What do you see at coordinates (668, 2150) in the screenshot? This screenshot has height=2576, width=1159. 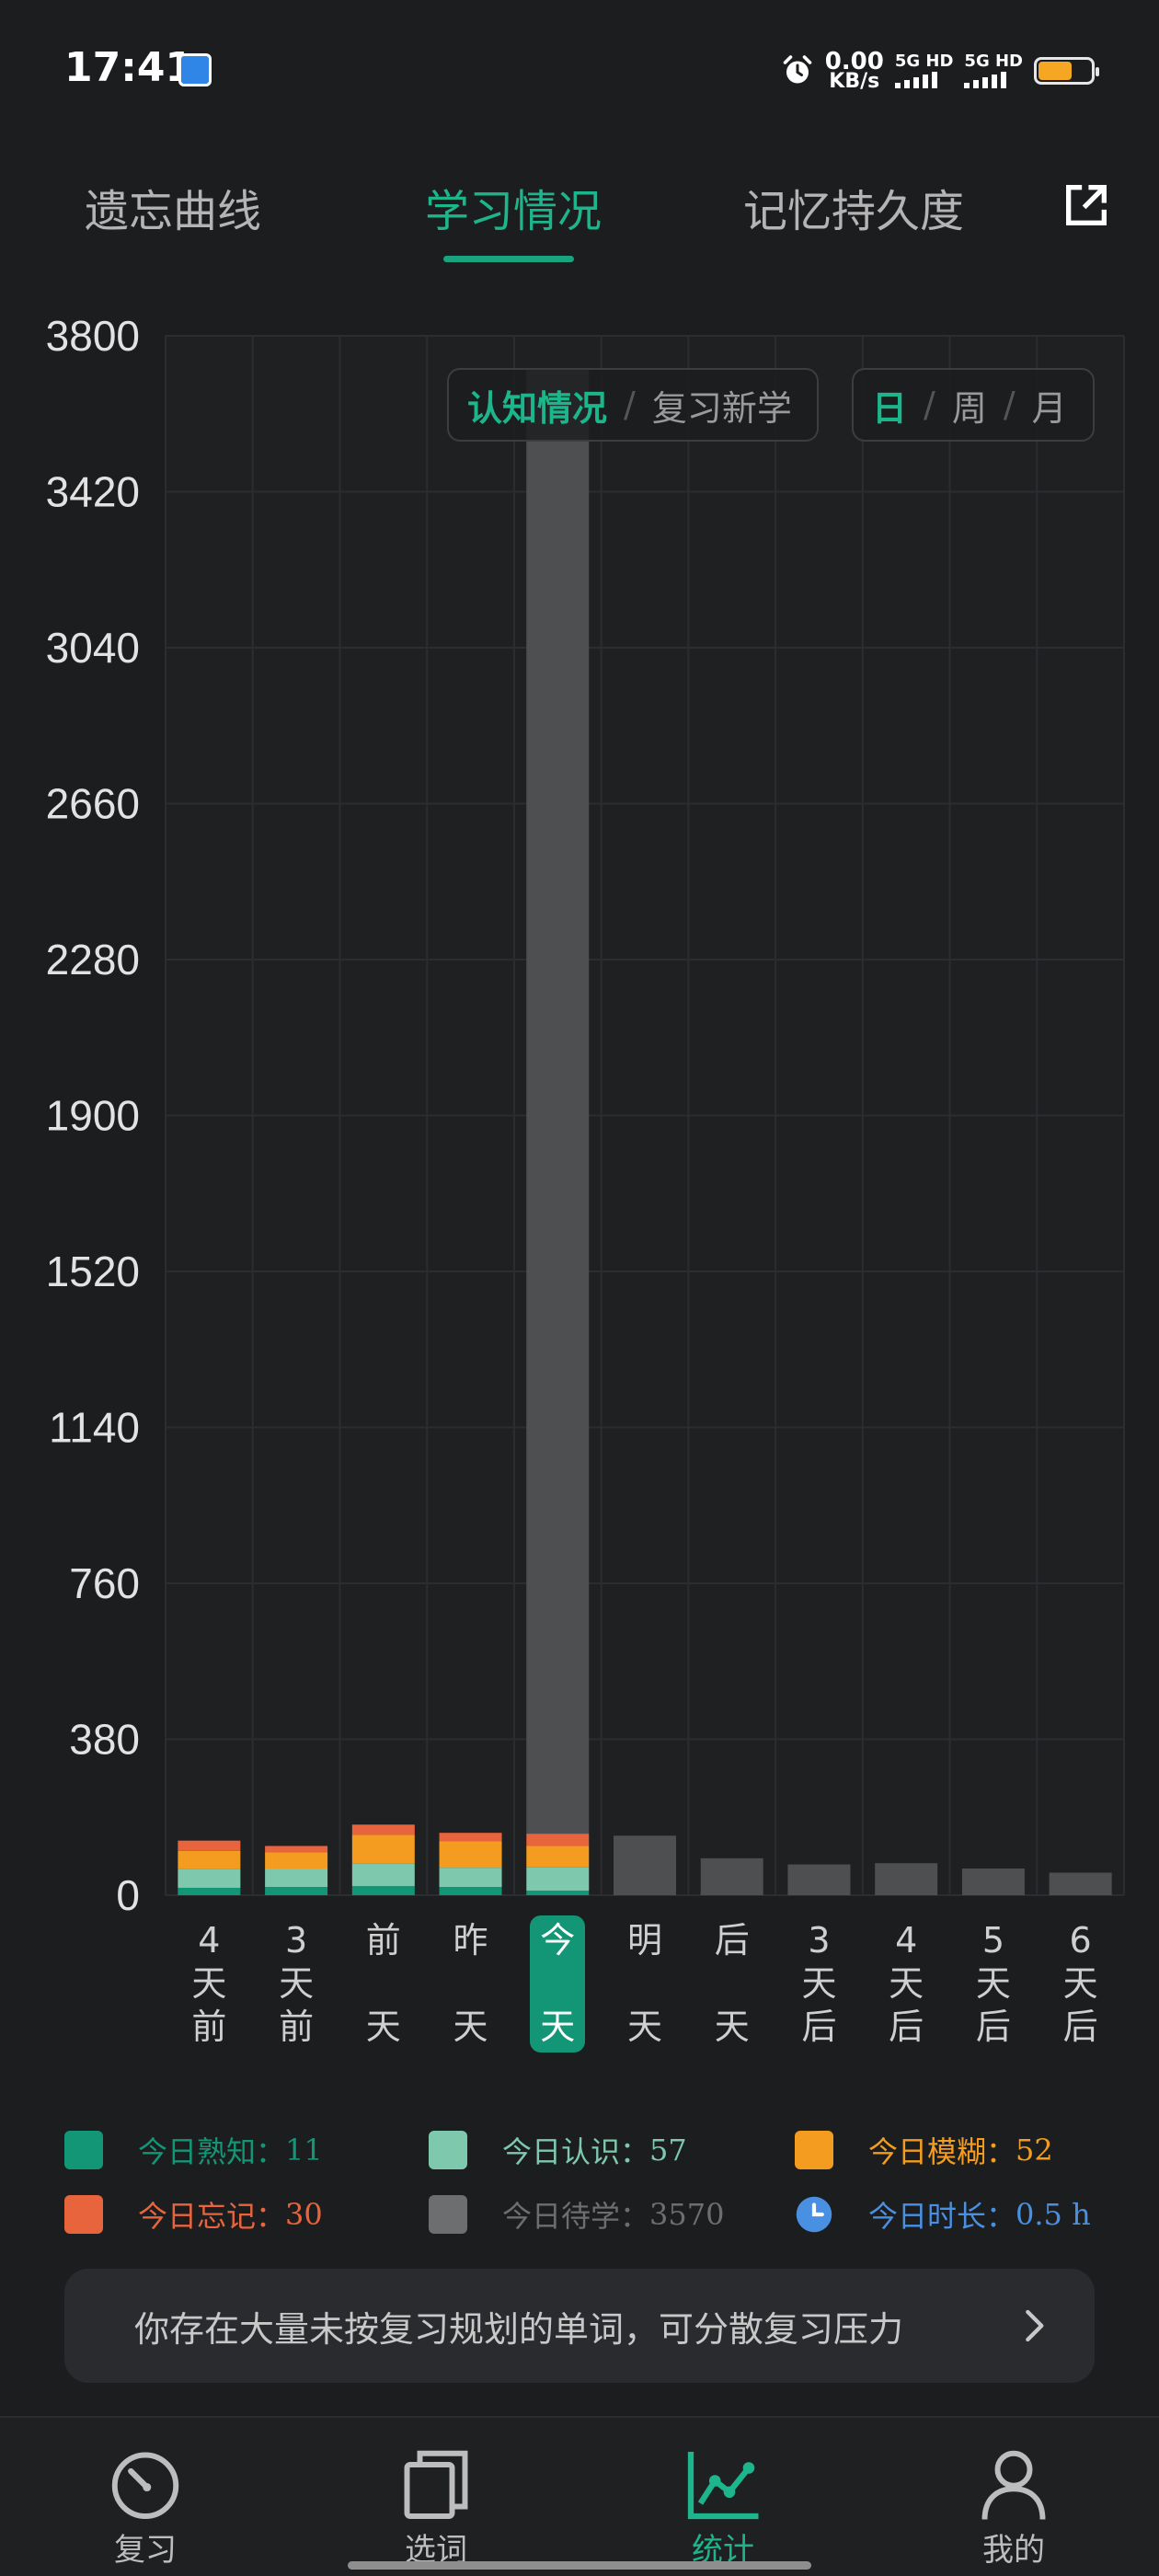 I see `legend-value: 57` at bounding box center [668, 2150].